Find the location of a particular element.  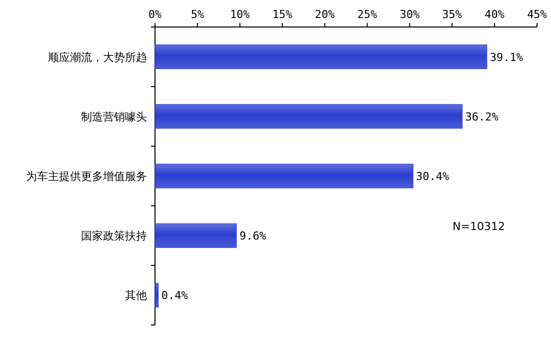

data-label: 9.6% is located at coordinates (252, 236).